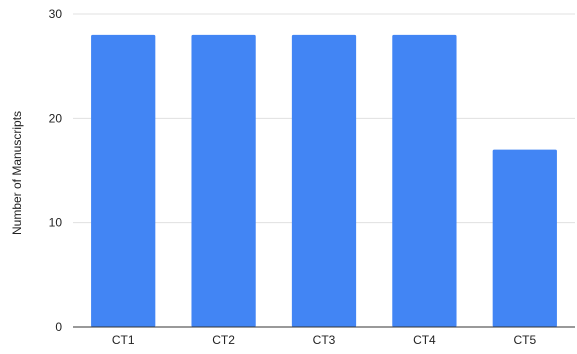 Image resolution: width=577 pixels, height=354 pixels. I want to click on x-tick-label: CT2, so click(223, 340).